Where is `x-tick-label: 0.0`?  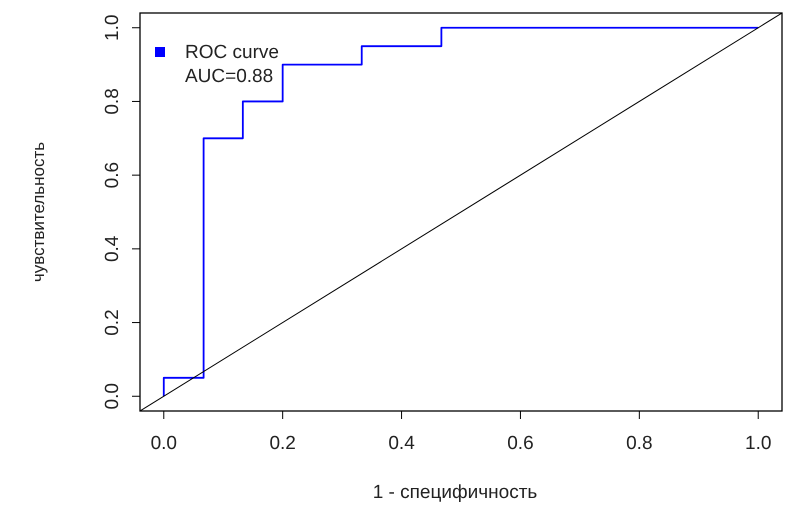 x-tick-label: 0.0 is located at coordinates (163, 443).